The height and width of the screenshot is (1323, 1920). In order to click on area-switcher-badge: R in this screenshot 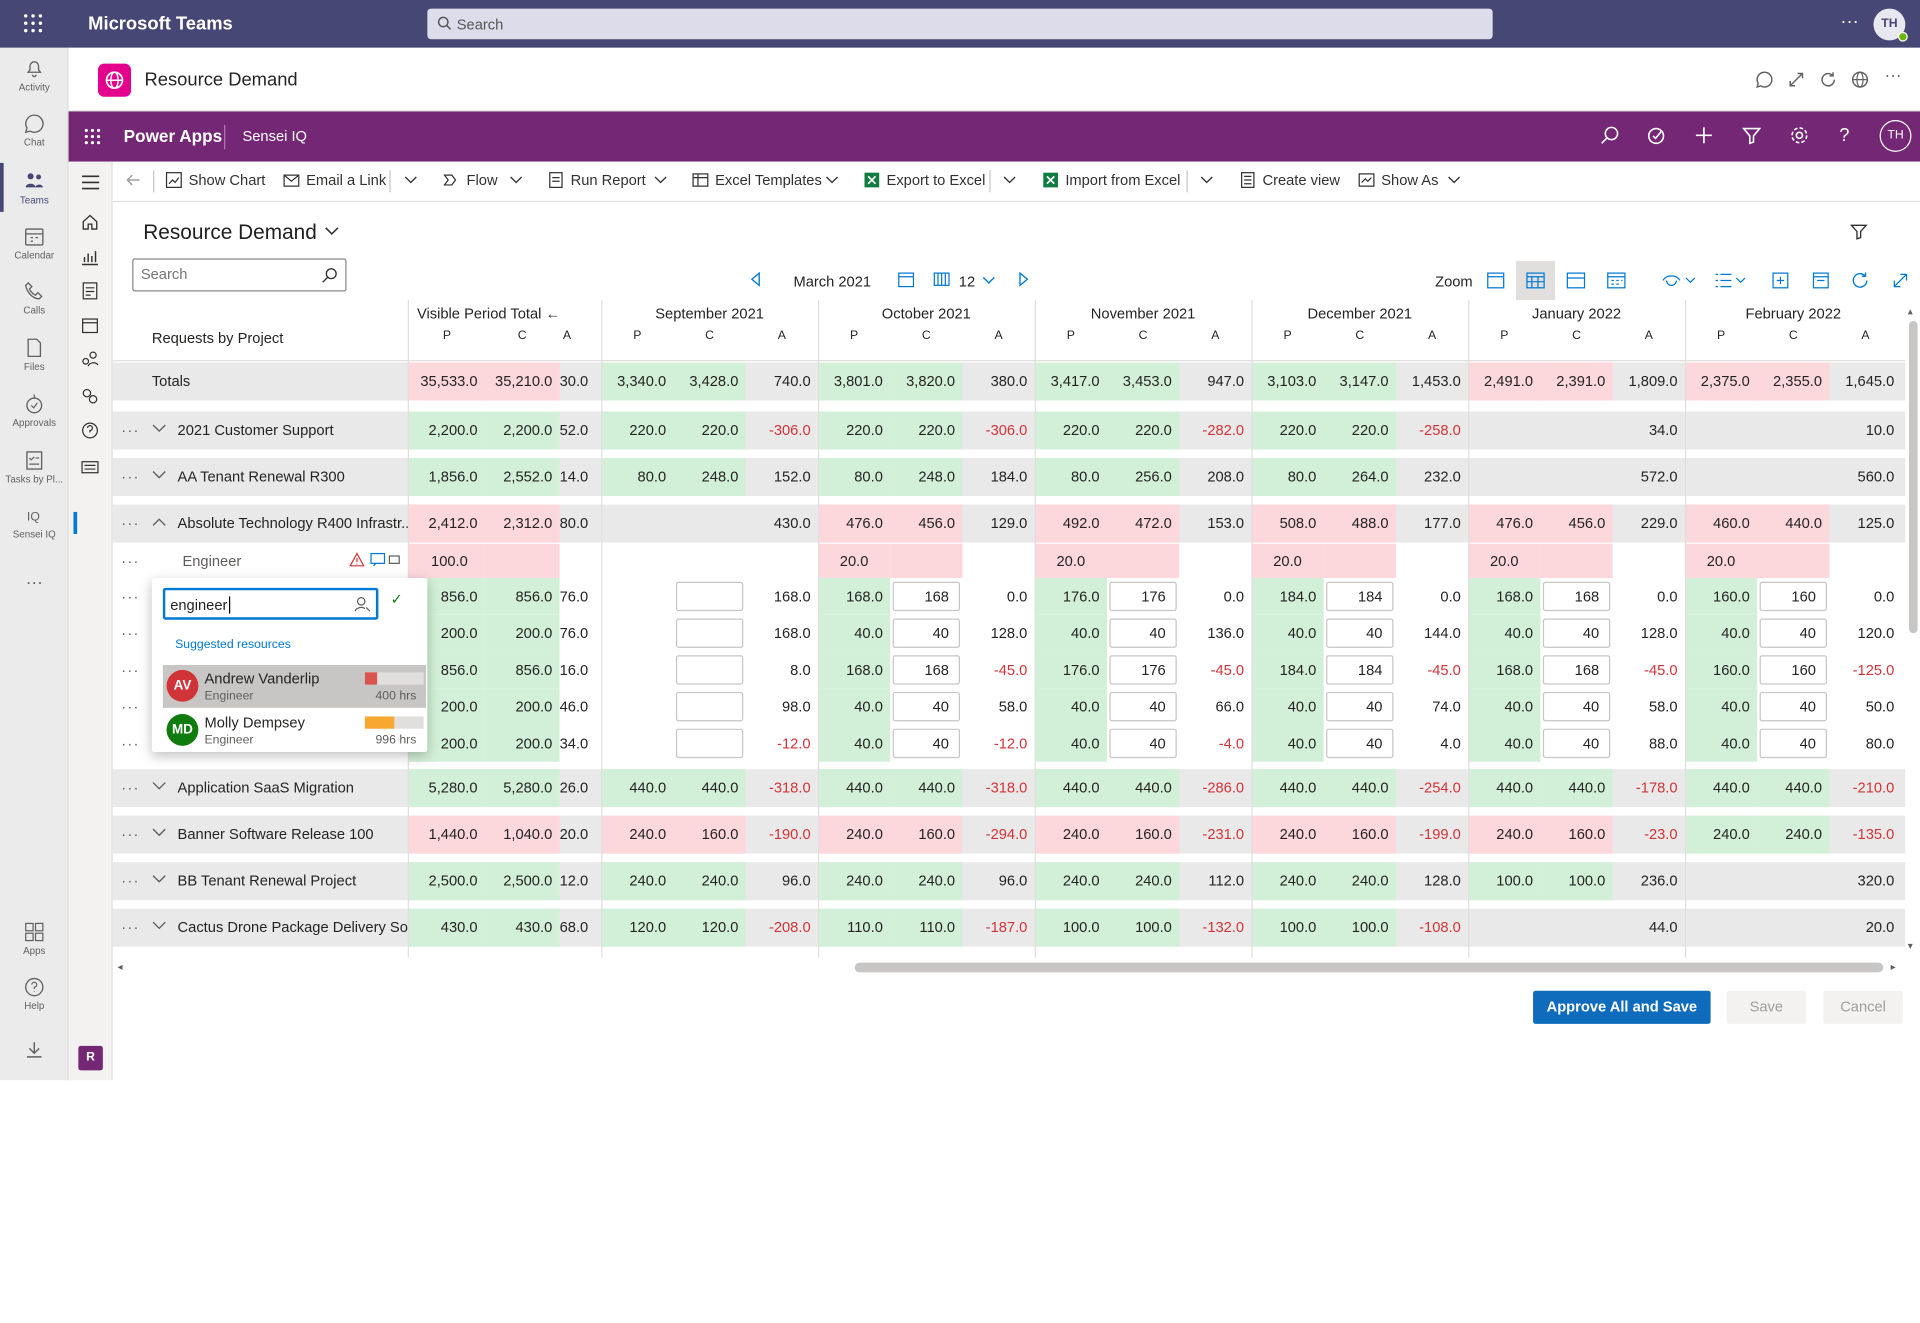, I will do `click(90, 1058)`.